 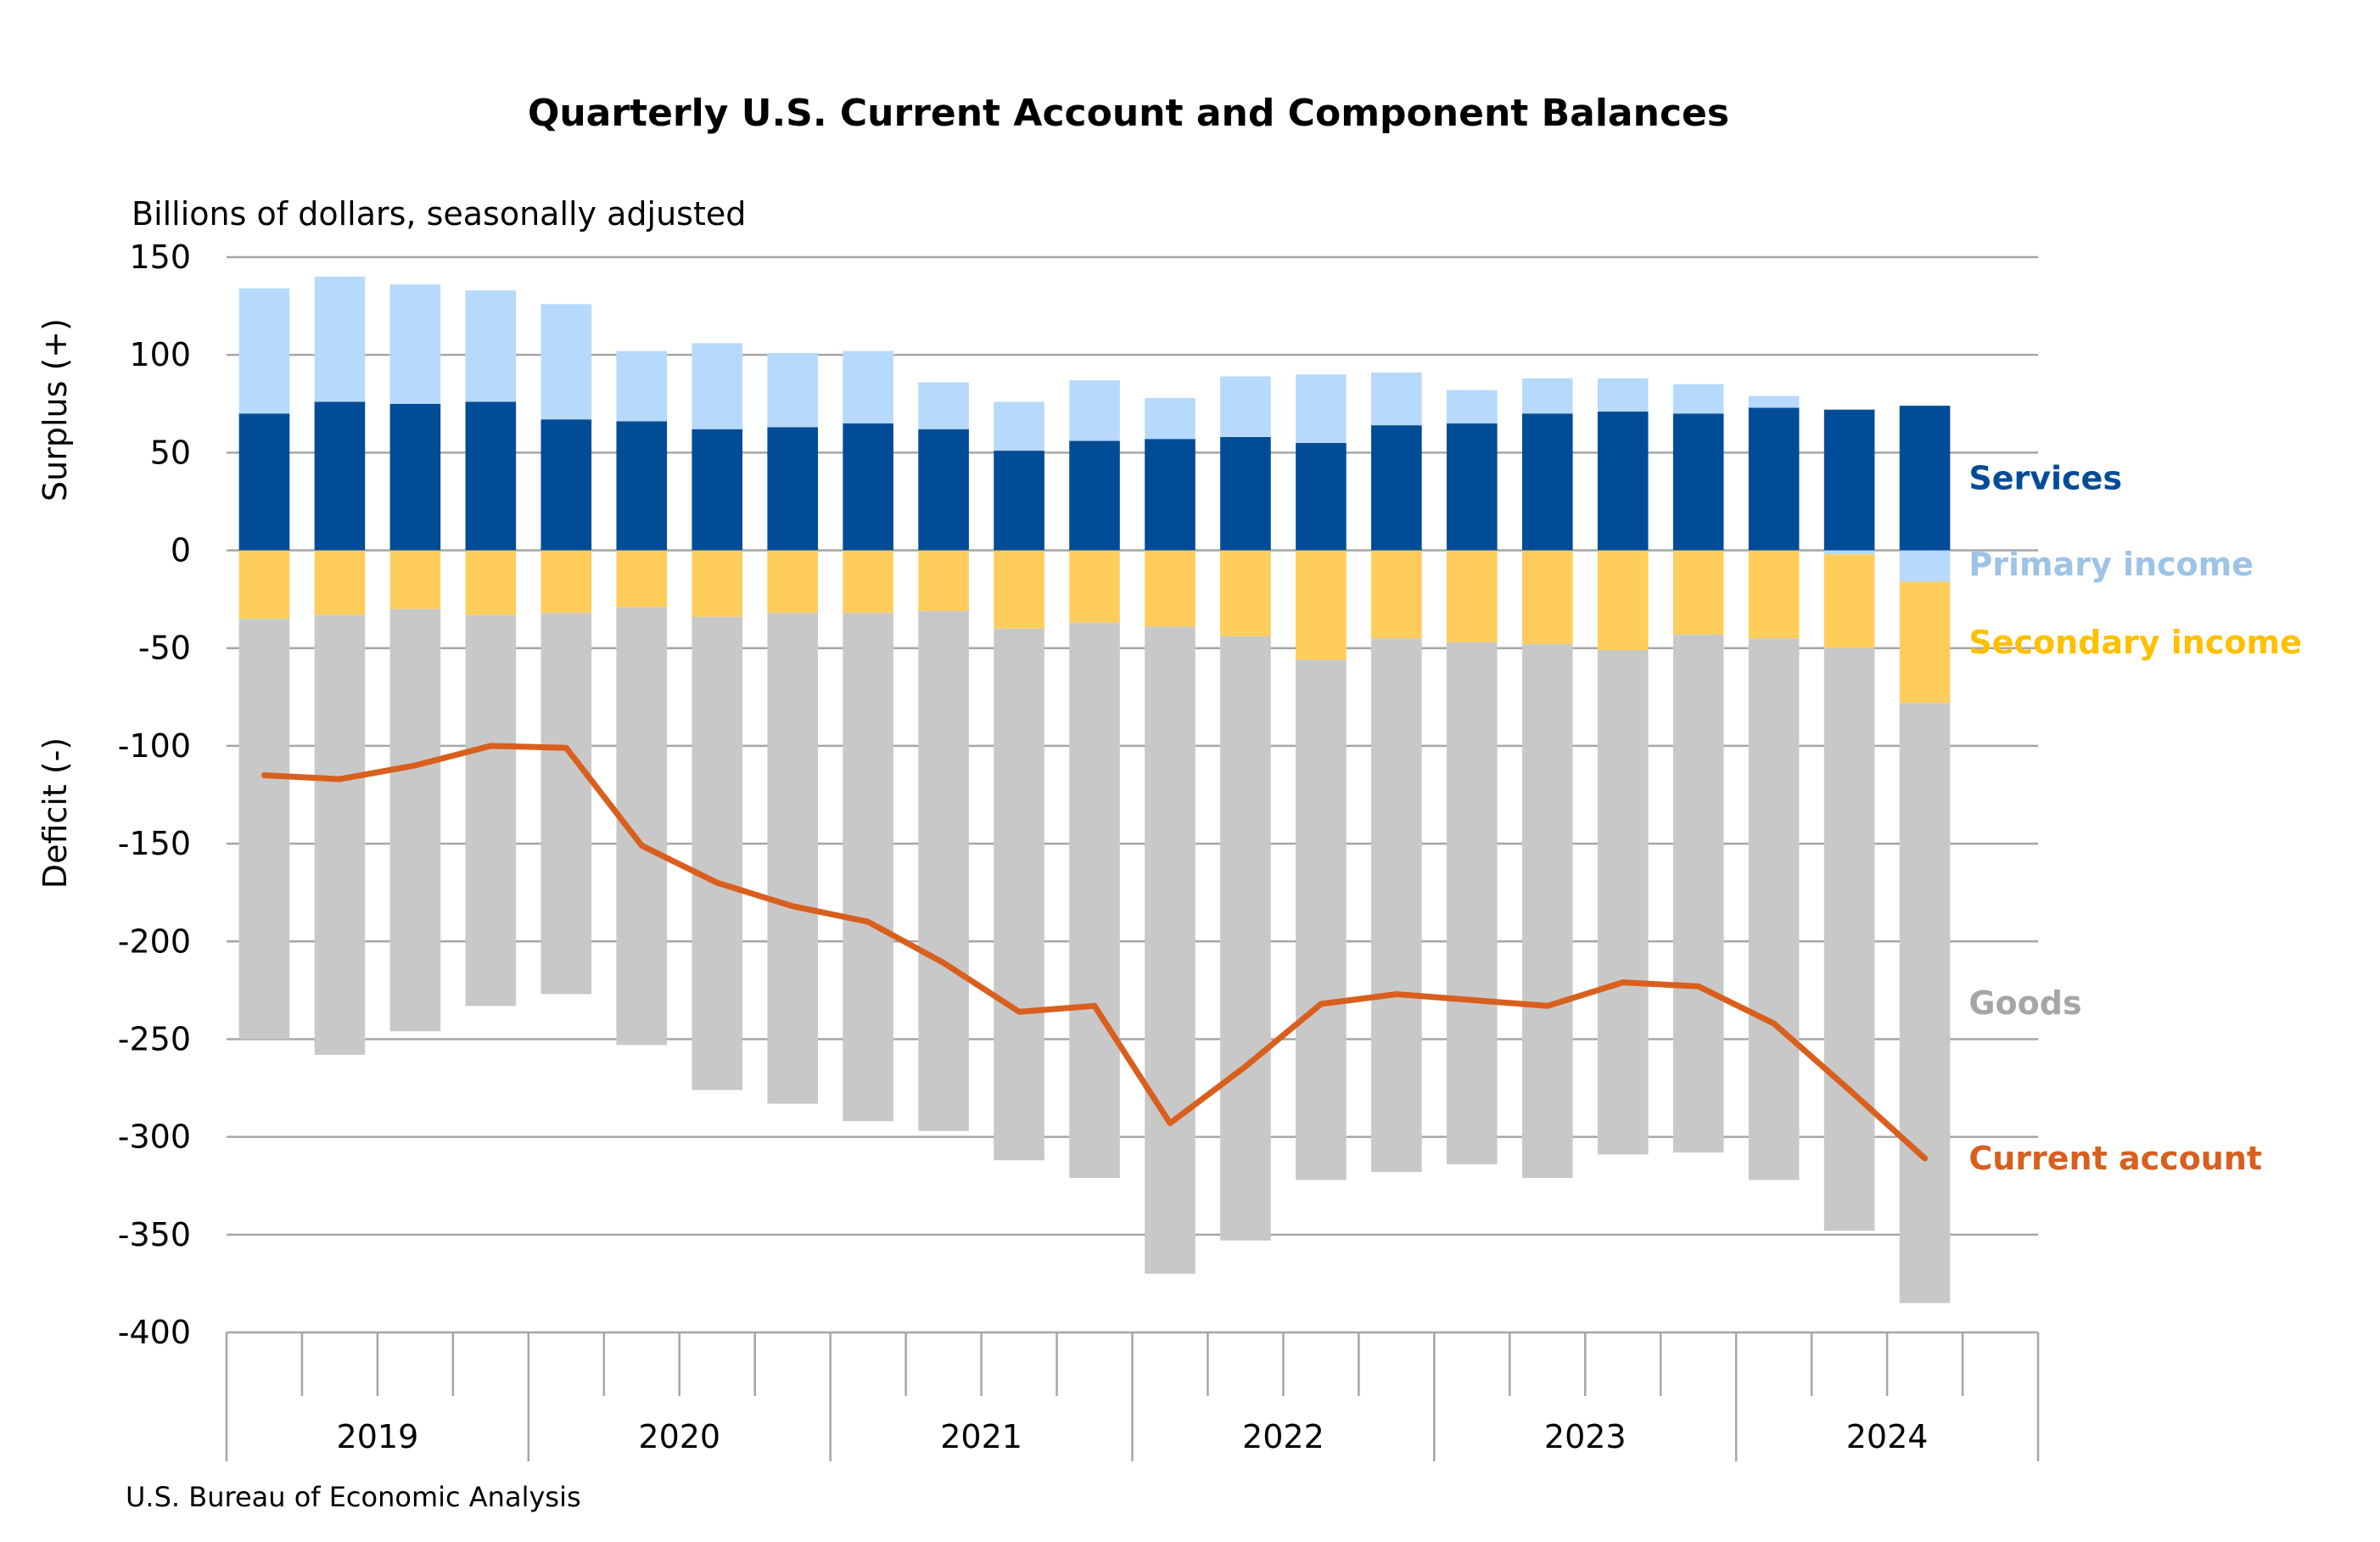 What do you see at coordinates (679, 1437) in the screenshot?
I see `year-label: 2020` at bounding box center [679, 1437].